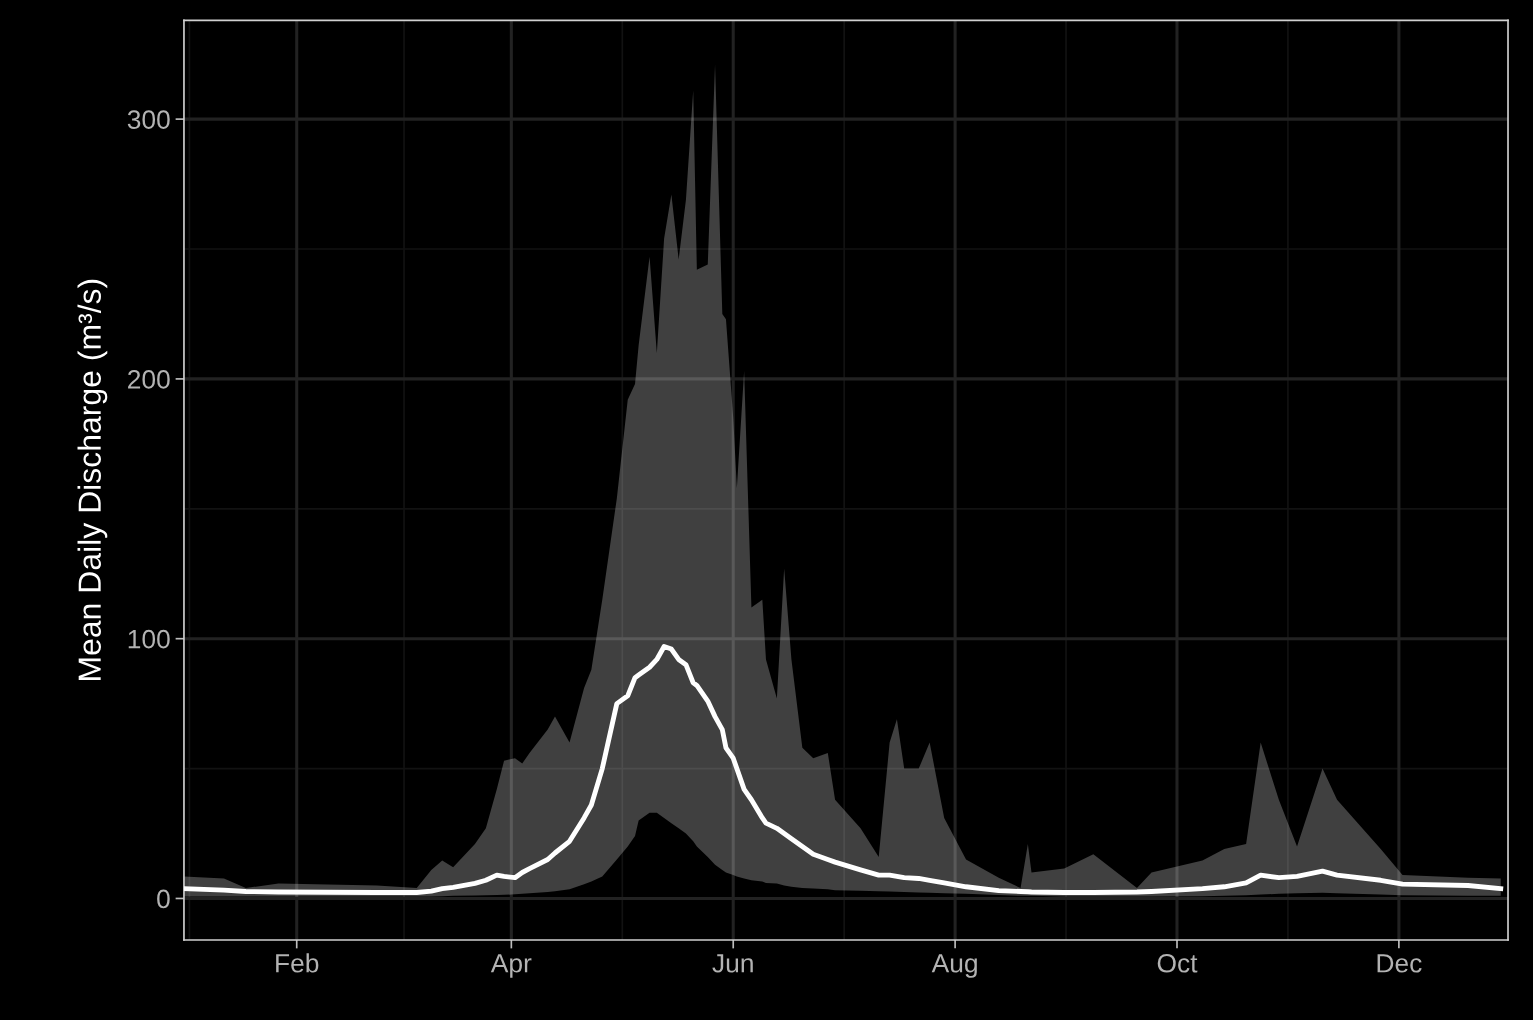 This screenshot has height=1020, width=1533. I want to click on y-tick-label: 0, so click(163, 899).